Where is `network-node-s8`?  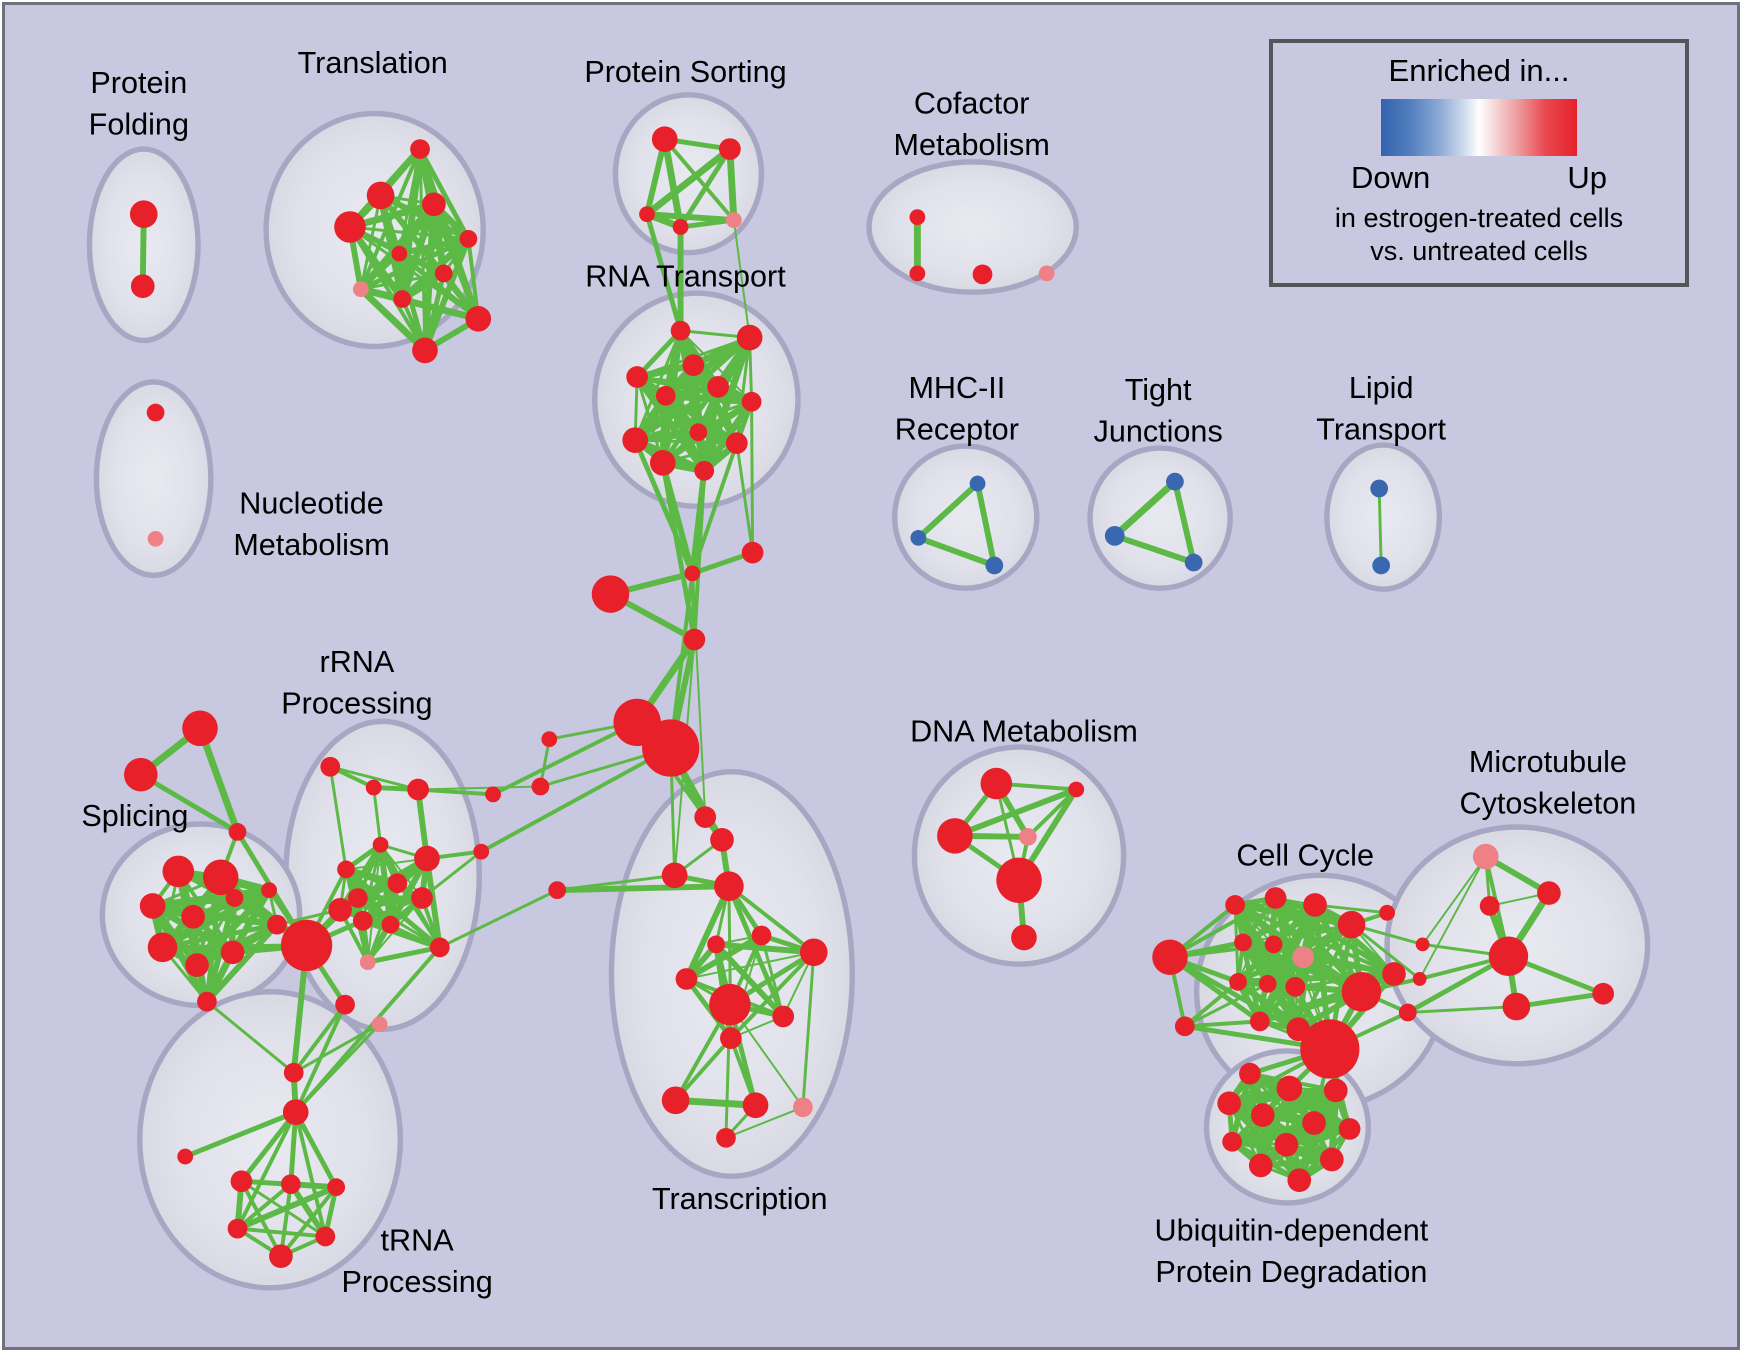 network-node-s8 is located at coordinates (269, 890).